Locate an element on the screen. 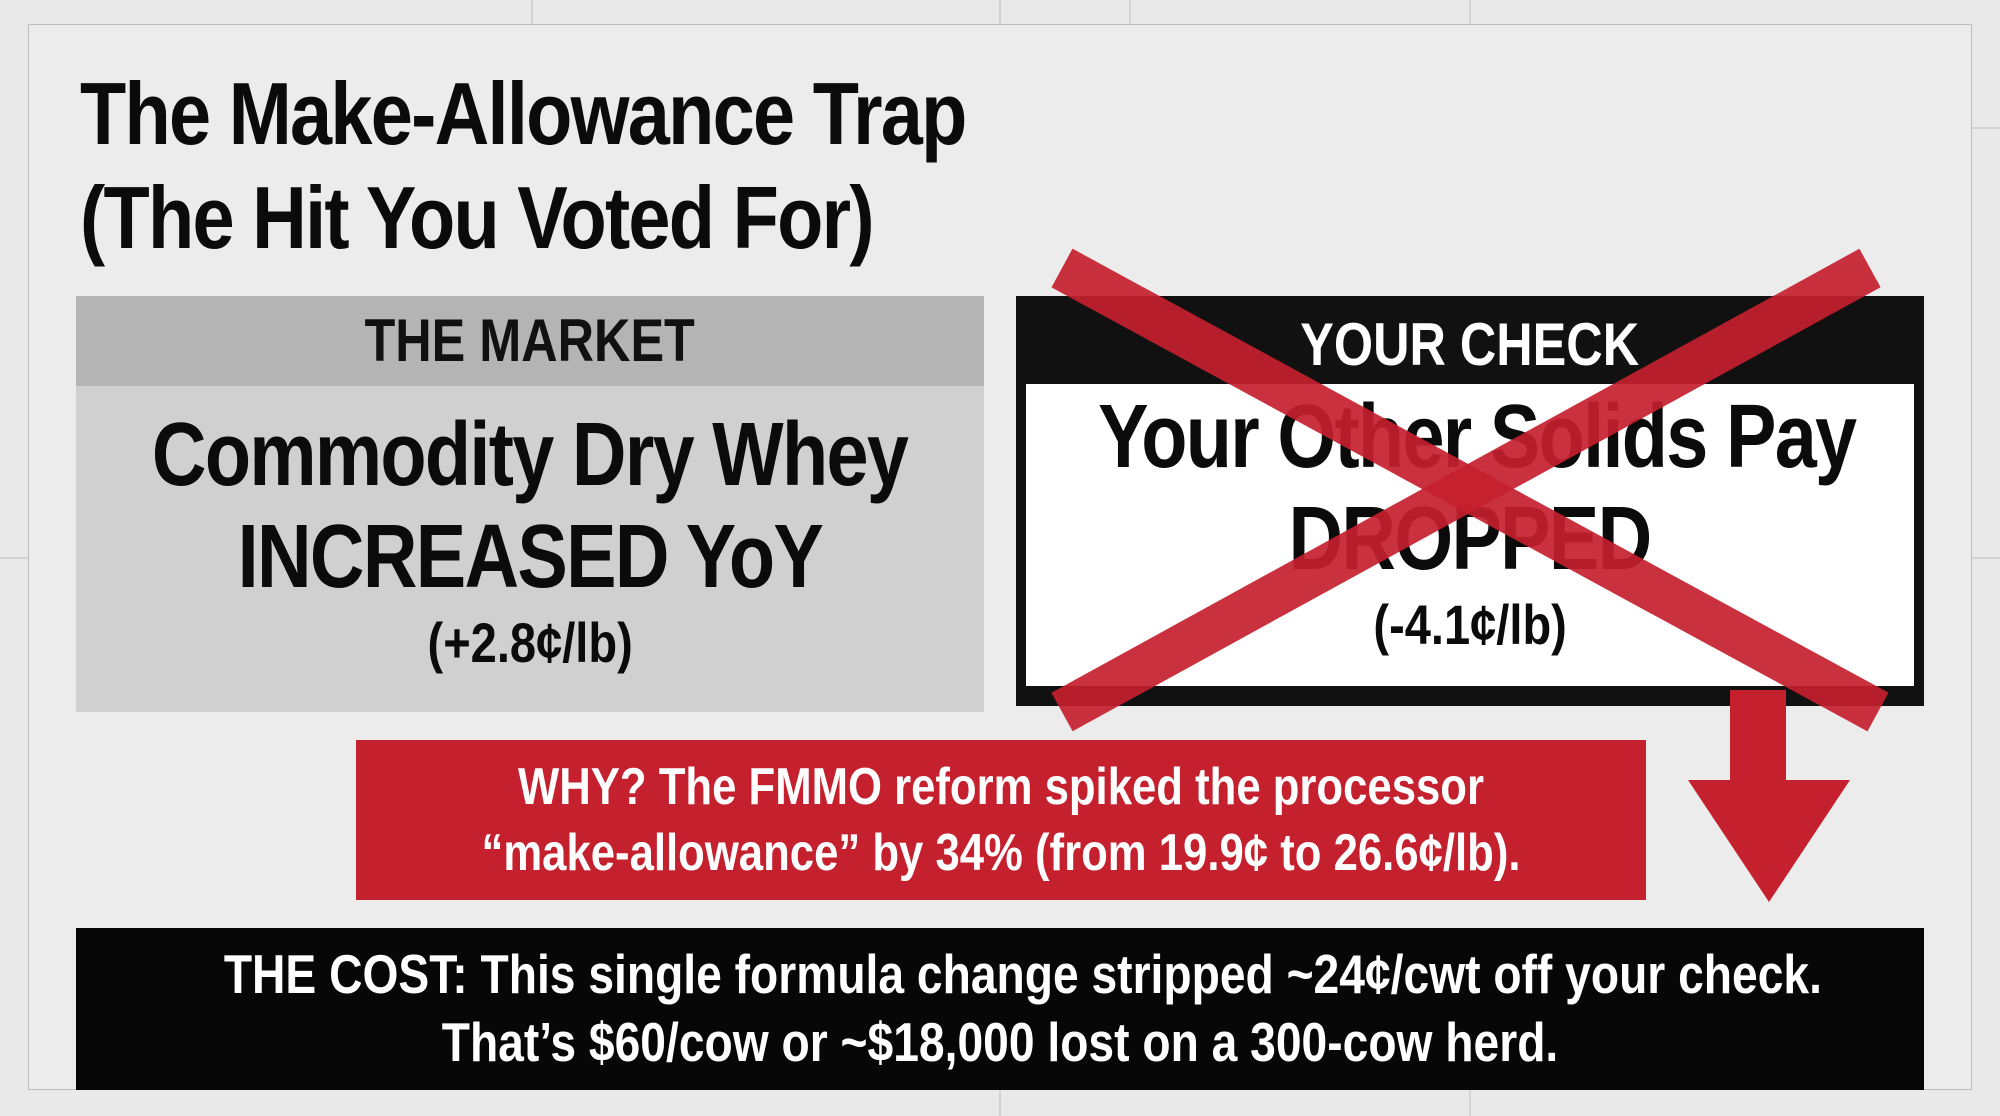 The width and height of the screenshot is (2000, 1116). market-line-2-text: INCREASED YoY is located at coordinates (530, 557).